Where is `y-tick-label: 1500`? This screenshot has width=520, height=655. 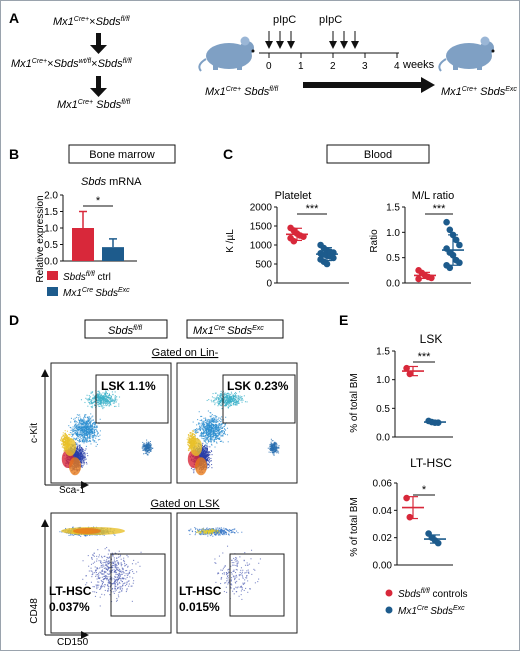
y-tick-label: 1500 is located at coordinates (261, 227).